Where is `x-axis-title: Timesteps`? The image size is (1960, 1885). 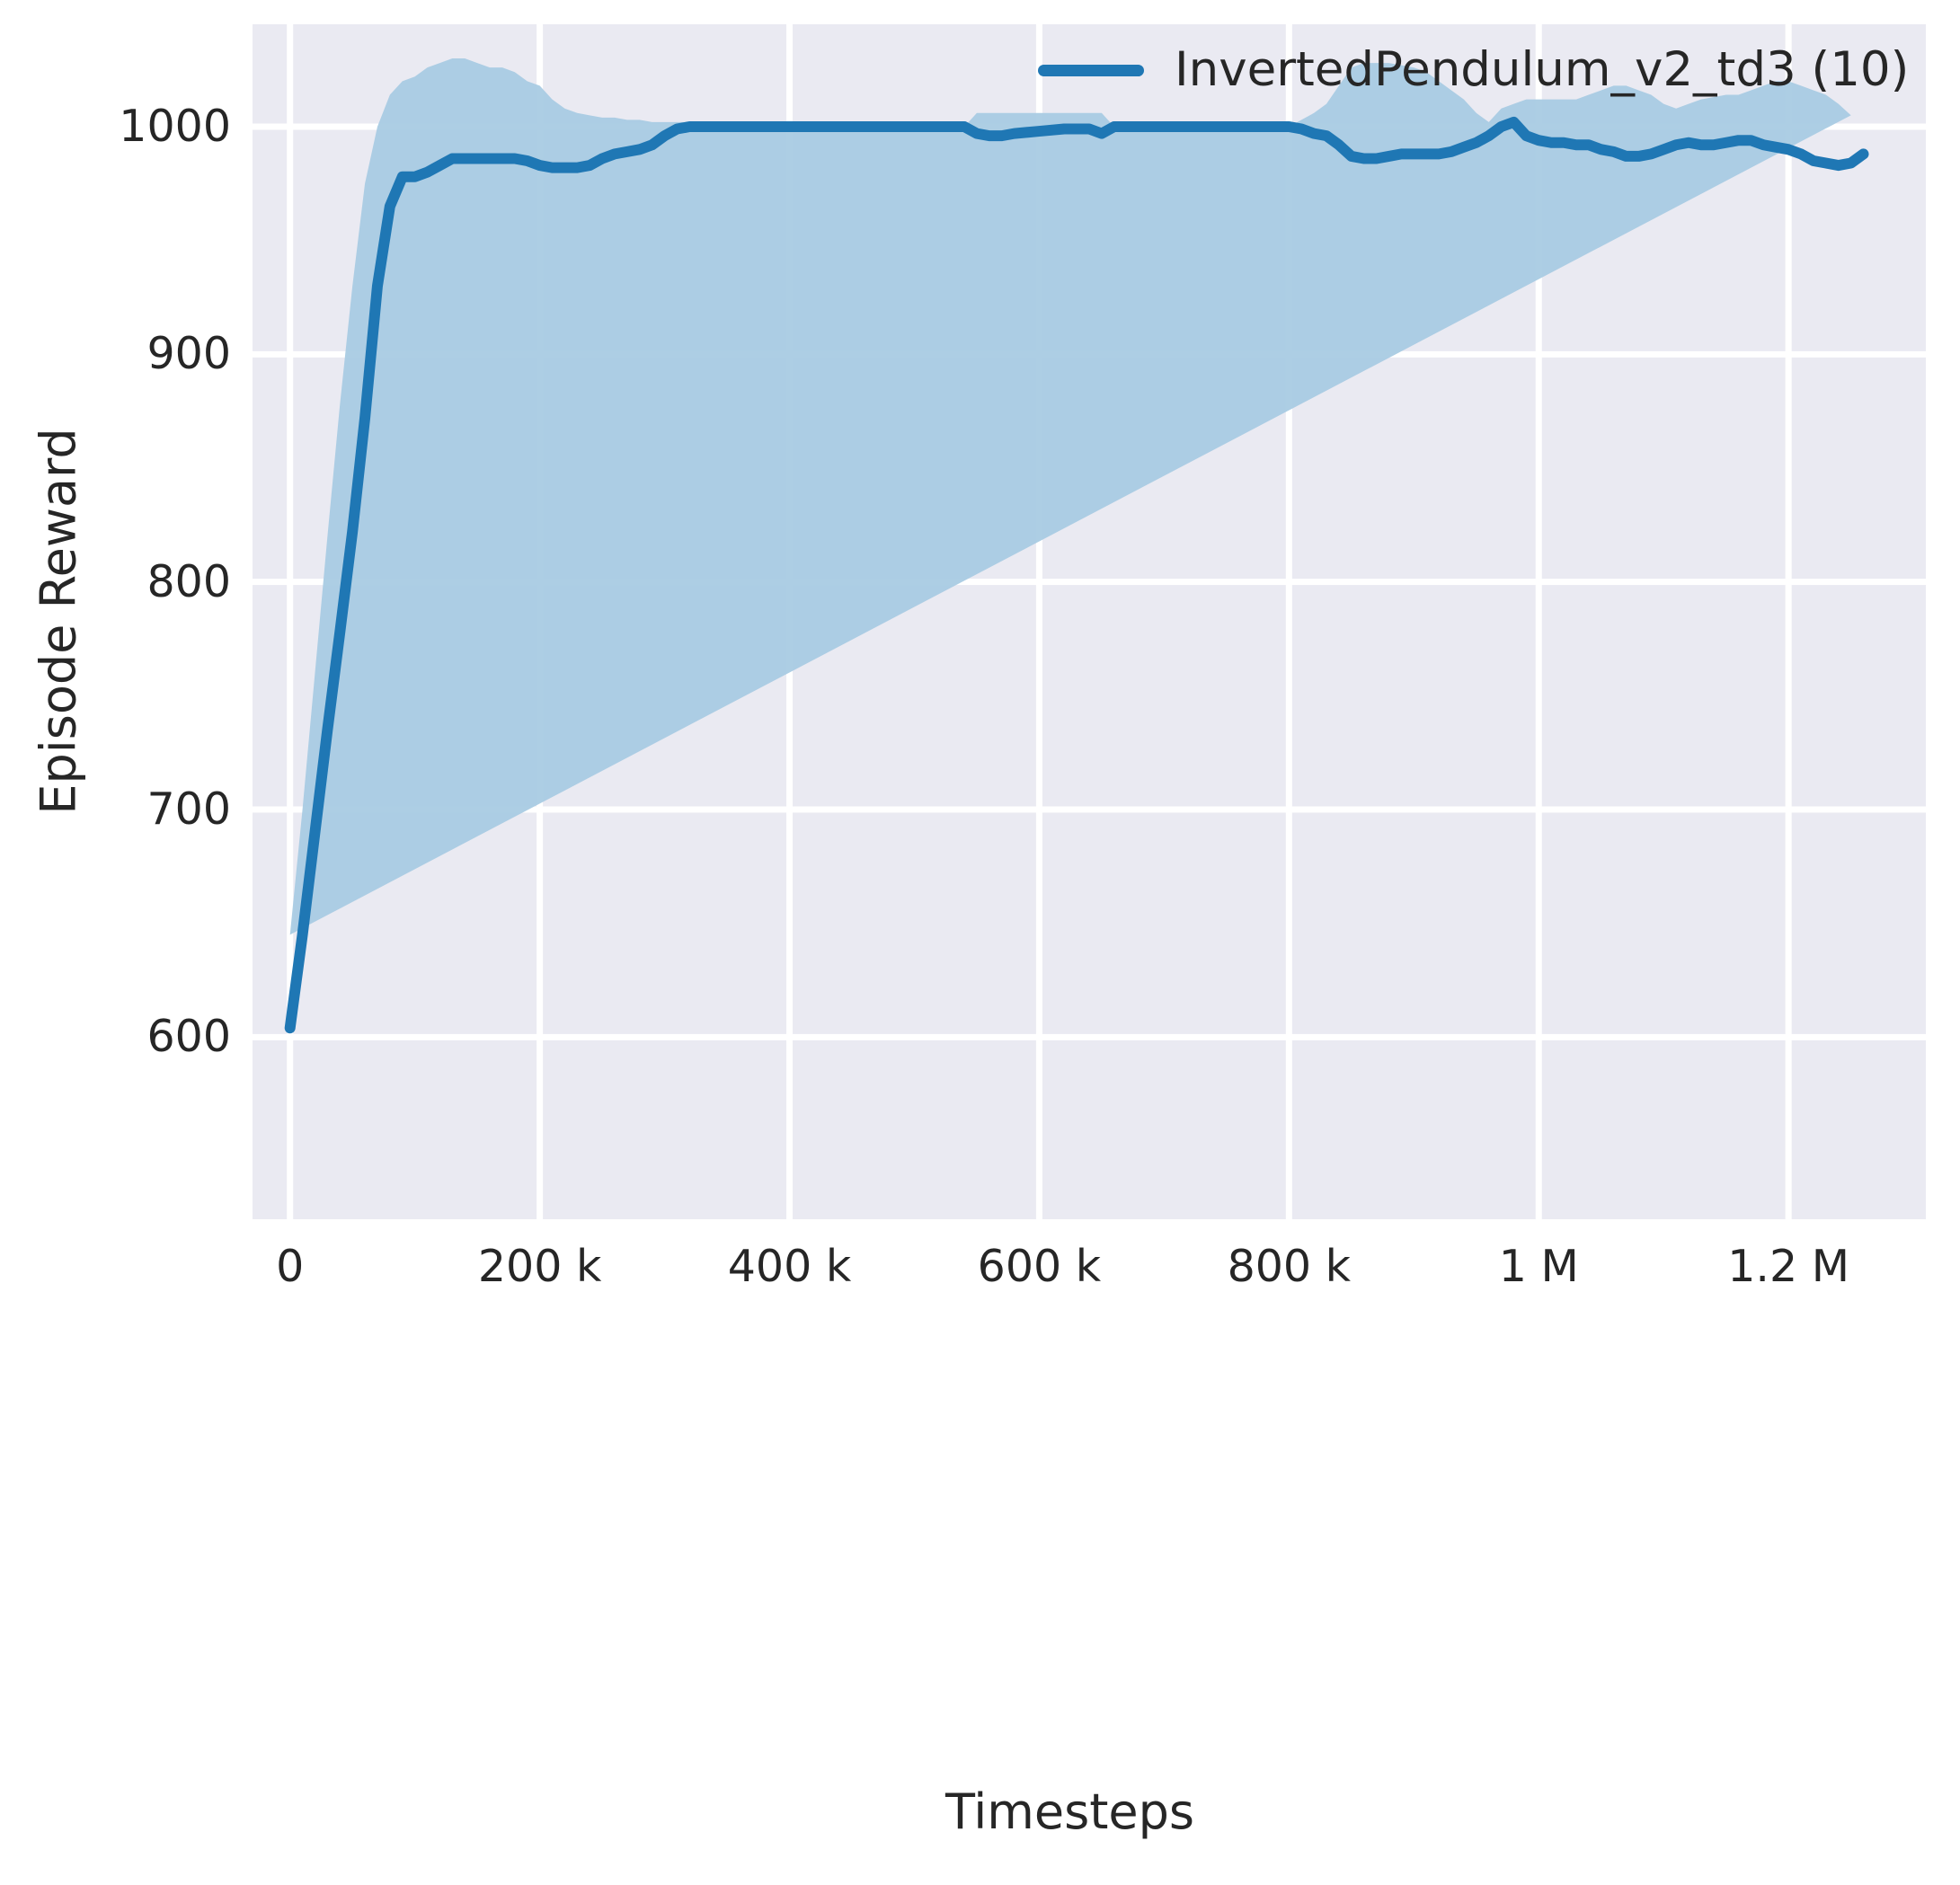
x-axis-title: Timesteps is located at coordinates (980, 1811).